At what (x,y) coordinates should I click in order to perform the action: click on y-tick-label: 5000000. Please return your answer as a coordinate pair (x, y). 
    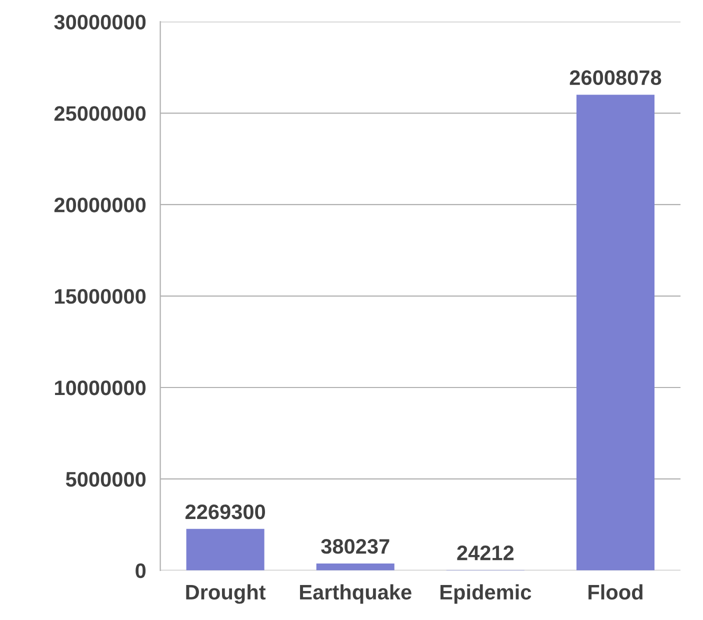
    Looking at the image, I should click on (106, 479).